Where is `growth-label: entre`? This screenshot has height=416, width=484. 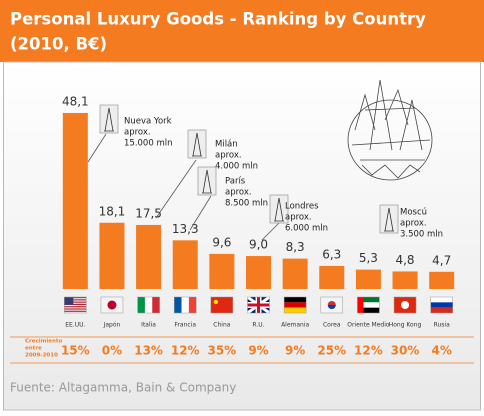 growth-label: entre is located at coordinates (33, 349).